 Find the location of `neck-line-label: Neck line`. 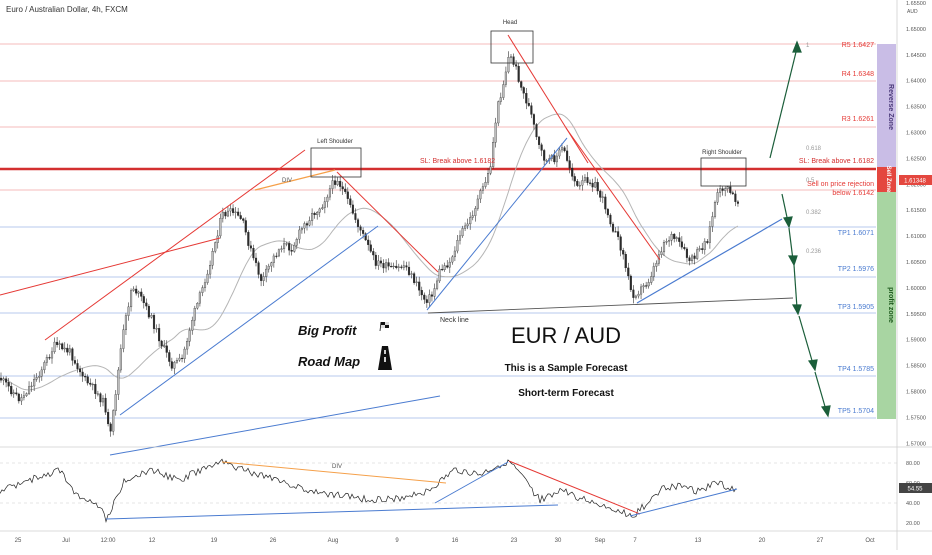

neck-line-label: Neck line is located at coordinates (454, 320).